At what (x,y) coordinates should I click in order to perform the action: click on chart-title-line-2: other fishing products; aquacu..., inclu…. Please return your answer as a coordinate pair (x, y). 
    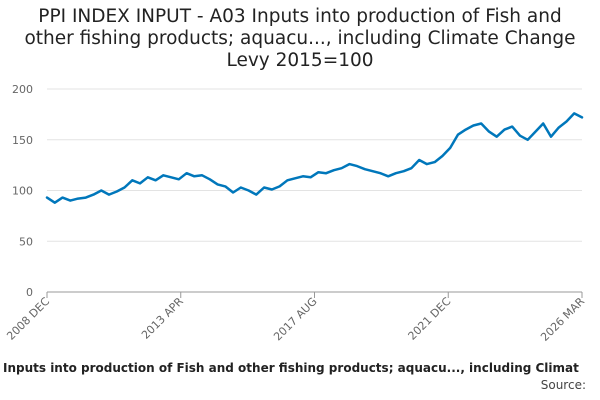
    Looking at the image, I should click on (300, 38).